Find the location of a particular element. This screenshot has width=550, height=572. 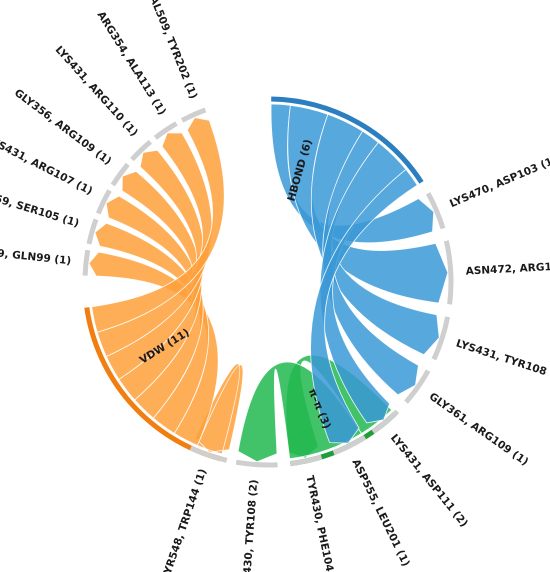

pair-label-7: TYR430, TYR108 (2) is located at coordinates (250, 525).